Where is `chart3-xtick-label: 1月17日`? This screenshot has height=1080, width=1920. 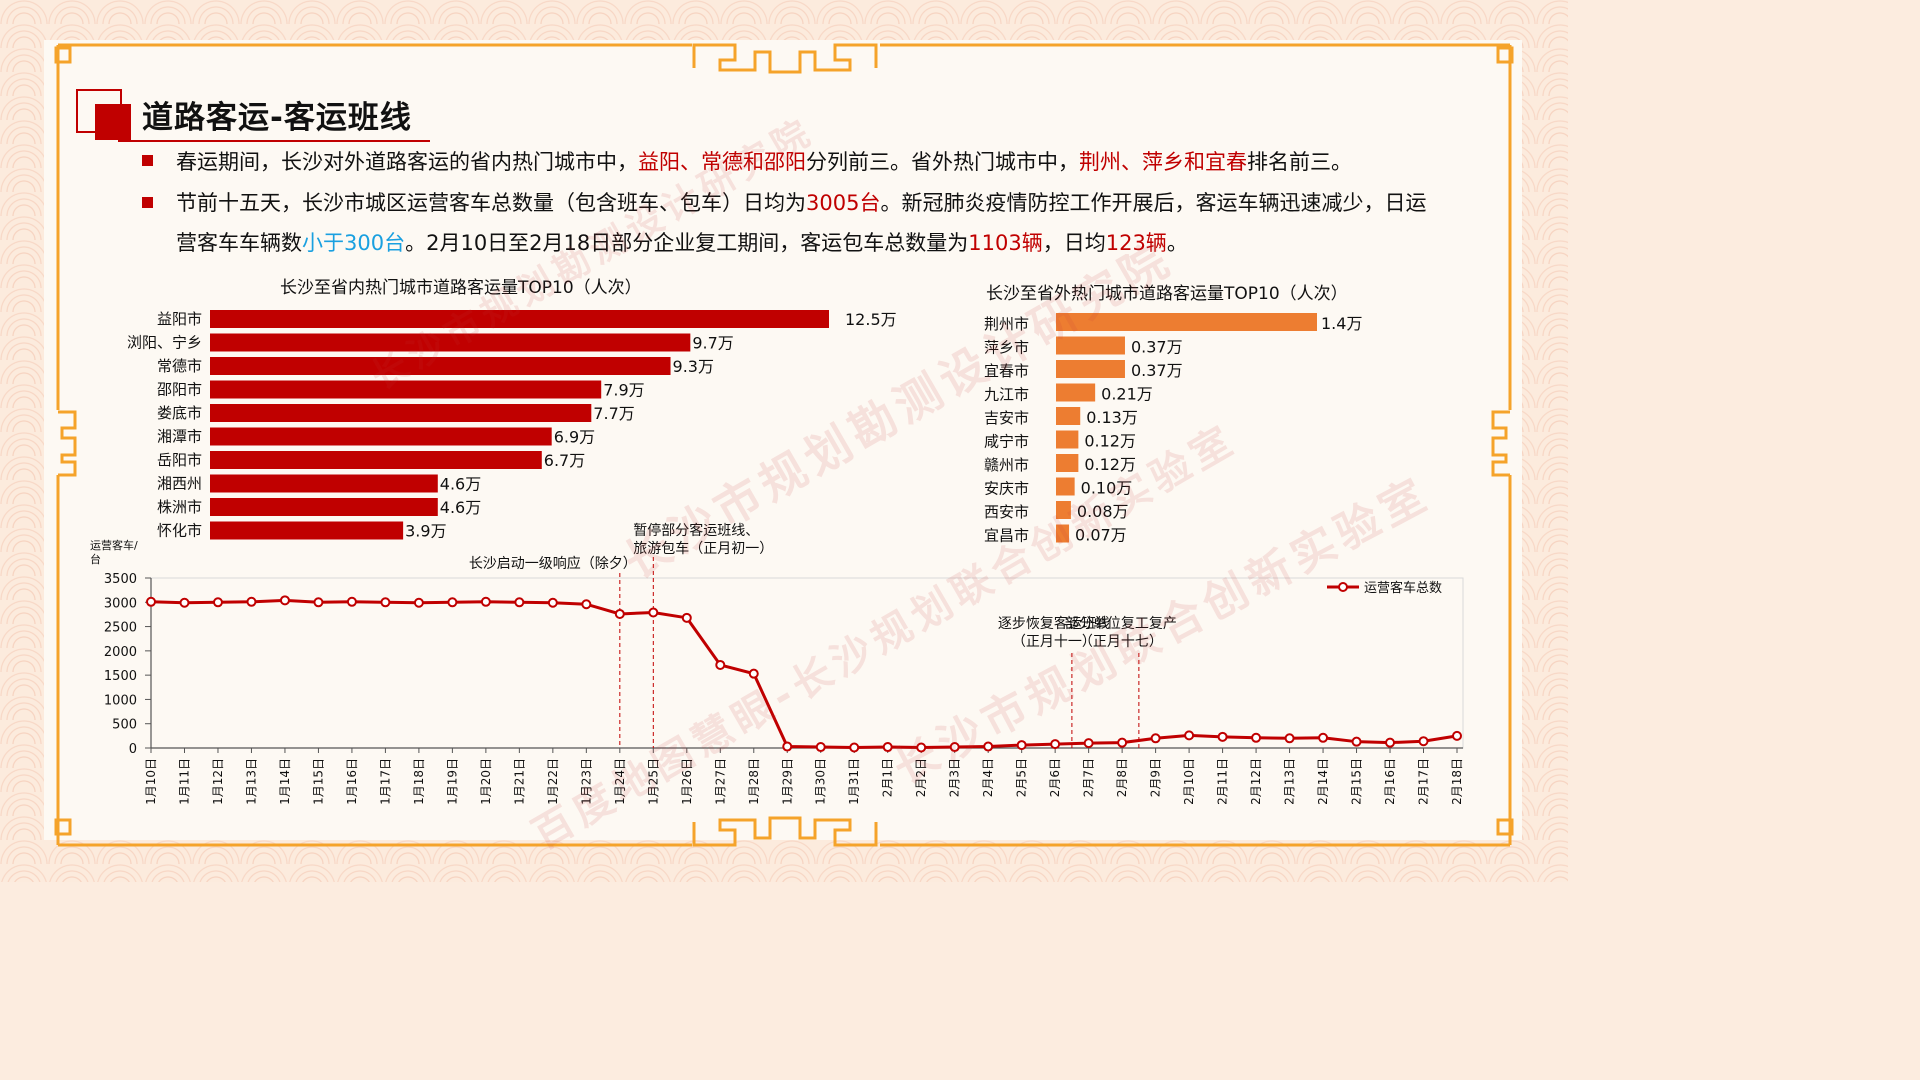
chart3-xtick-label: 1月17日 is located at coordinates (385, 781).